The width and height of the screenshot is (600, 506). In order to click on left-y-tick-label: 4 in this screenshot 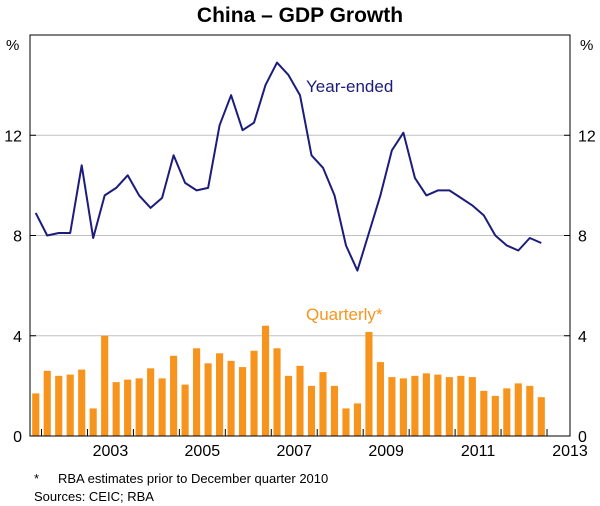, I will do `click(17, 337)`.